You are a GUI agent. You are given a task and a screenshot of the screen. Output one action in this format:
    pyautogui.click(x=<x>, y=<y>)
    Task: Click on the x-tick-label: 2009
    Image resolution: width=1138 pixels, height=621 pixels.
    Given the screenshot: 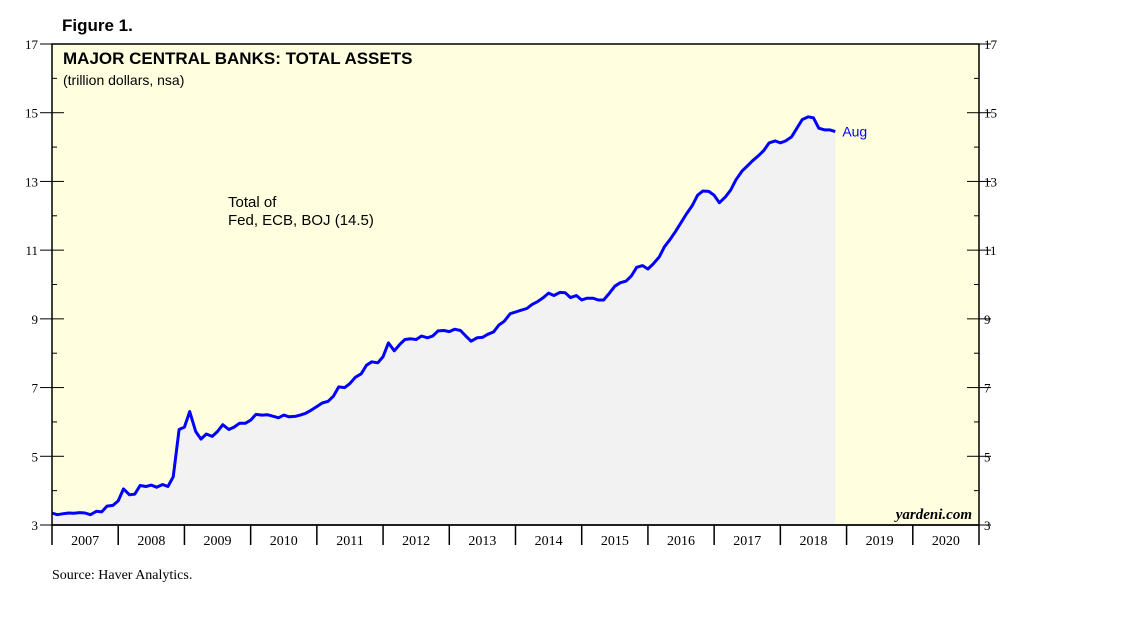 What is the action you would take?
    pyautogui.click(x=218, y=541)
    